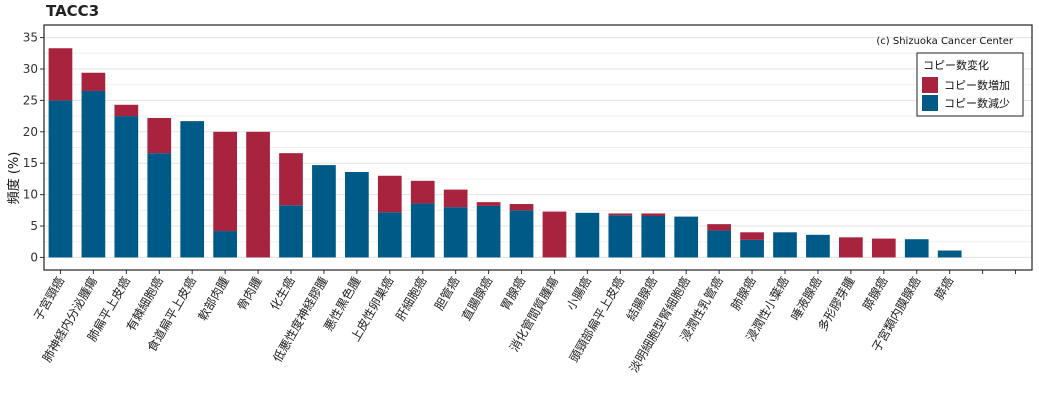 This screenshot has width=1039, height=400. What do you see at coordinates (578, 293) in the screenshot?
I see `x-tick-label: 小腸癌` at bounding box center [578, 293].